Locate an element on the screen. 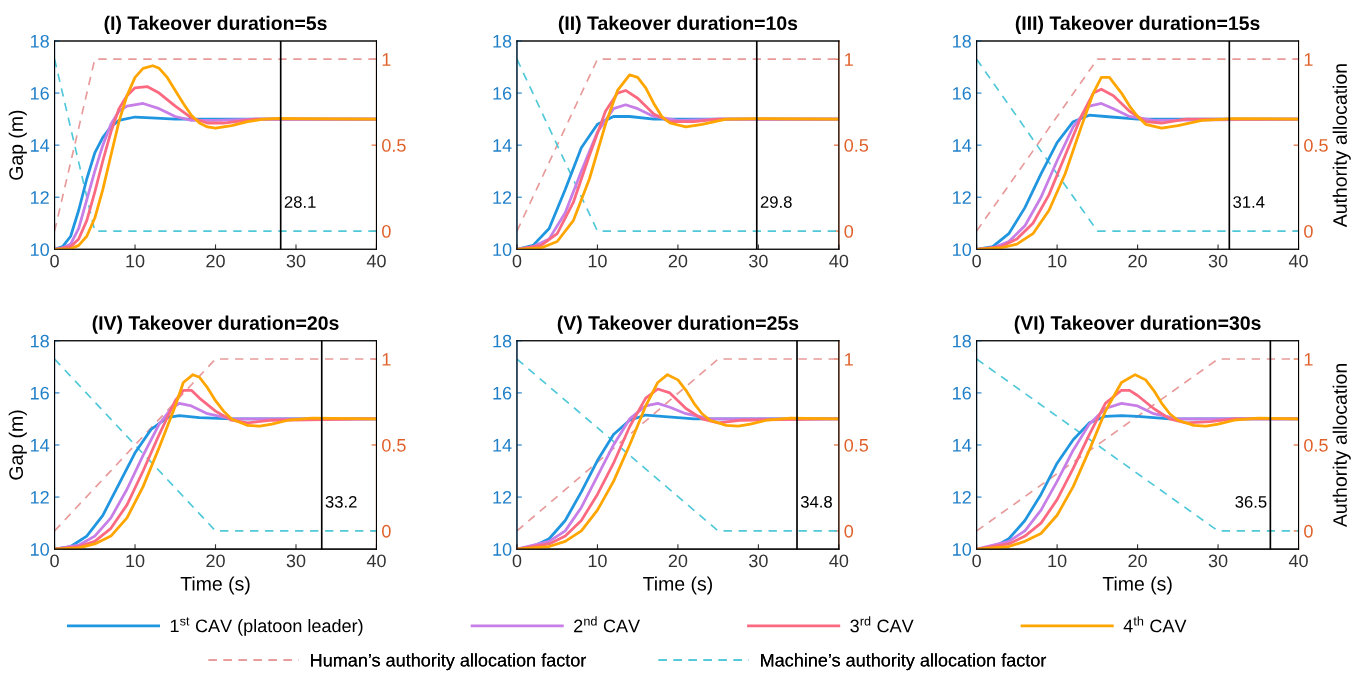 This screenshot has height=683, width=1364. legend-label: 3$^{rd}$ CAV is located at coordinates (882, 624).